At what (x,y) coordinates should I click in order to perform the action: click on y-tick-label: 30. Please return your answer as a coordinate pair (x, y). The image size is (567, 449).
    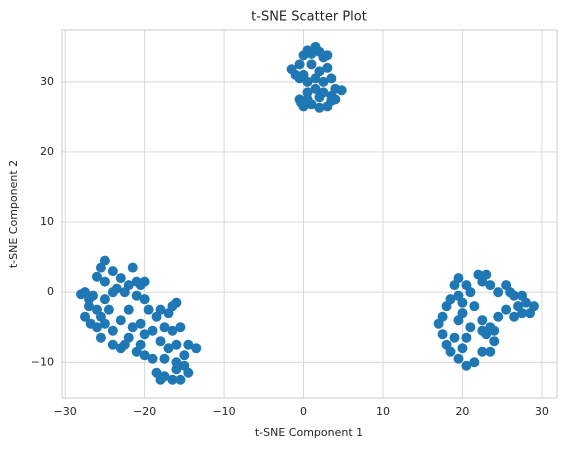
    Looking at the image, I should click on (47, 81).